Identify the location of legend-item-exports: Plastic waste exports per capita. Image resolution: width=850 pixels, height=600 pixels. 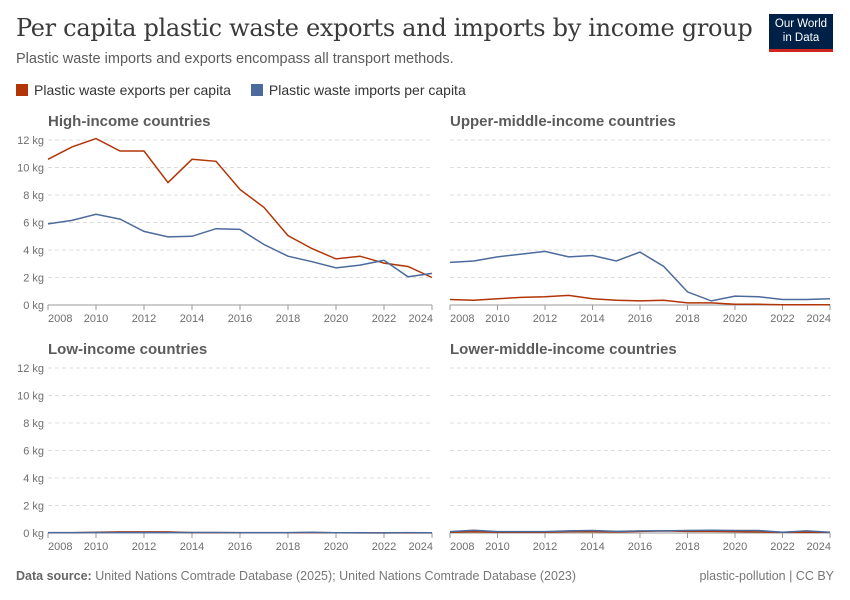
(123, 90).